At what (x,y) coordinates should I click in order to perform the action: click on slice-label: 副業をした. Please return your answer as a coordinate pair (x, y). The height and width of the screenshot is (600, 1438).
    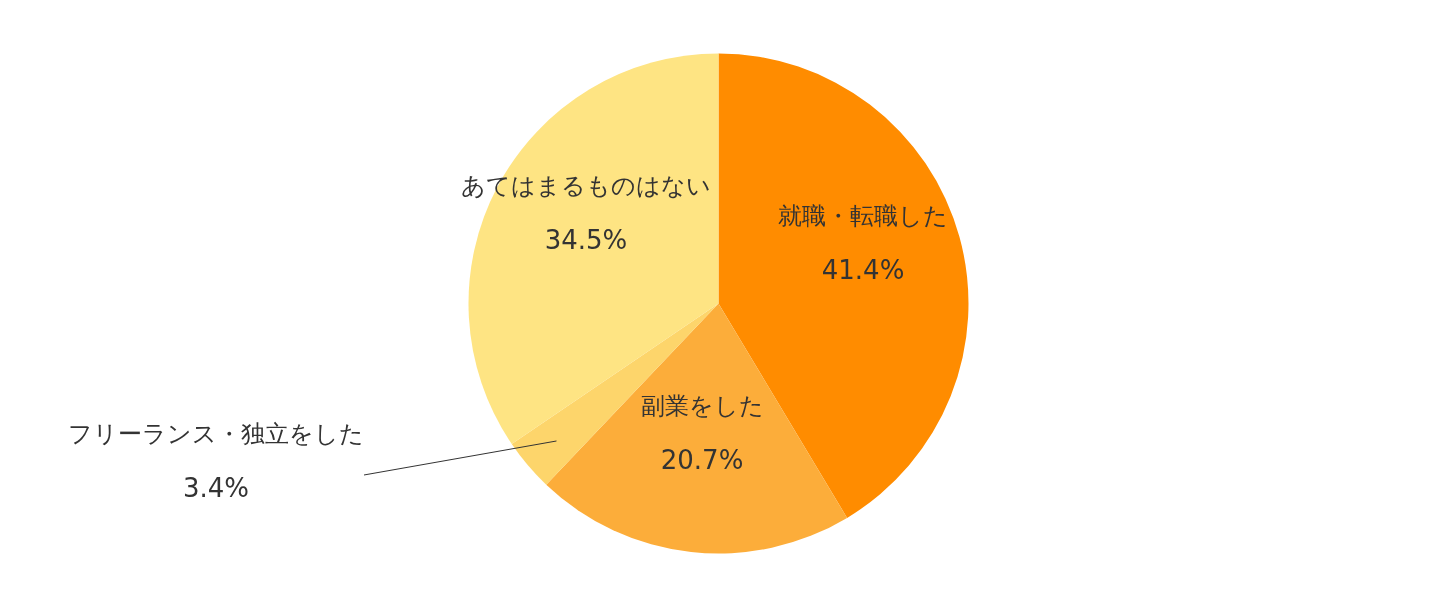
    Looking at the image, I should click on (702, 405).